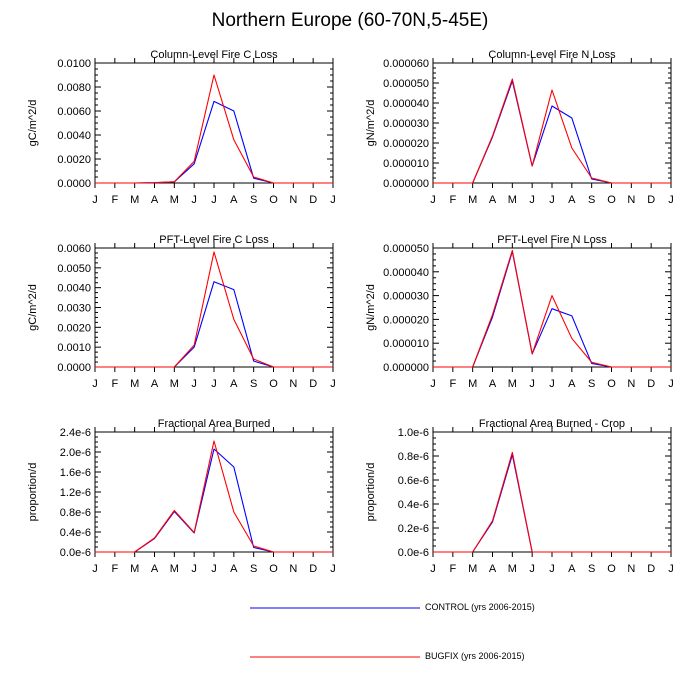  What do you see at coordinates (552, 424) in the screenshot?
I see `panel-title: Fractional Area Burned - Crop` at bounding box center [552, 424].